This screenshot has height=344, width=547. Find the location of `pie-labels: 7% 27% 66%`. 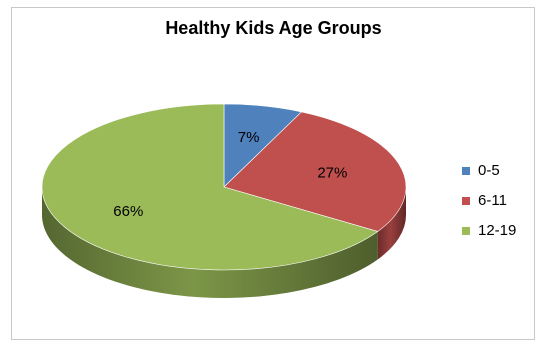

pie-labels: 7% 27% 66% is located at coordinates (230, 174).